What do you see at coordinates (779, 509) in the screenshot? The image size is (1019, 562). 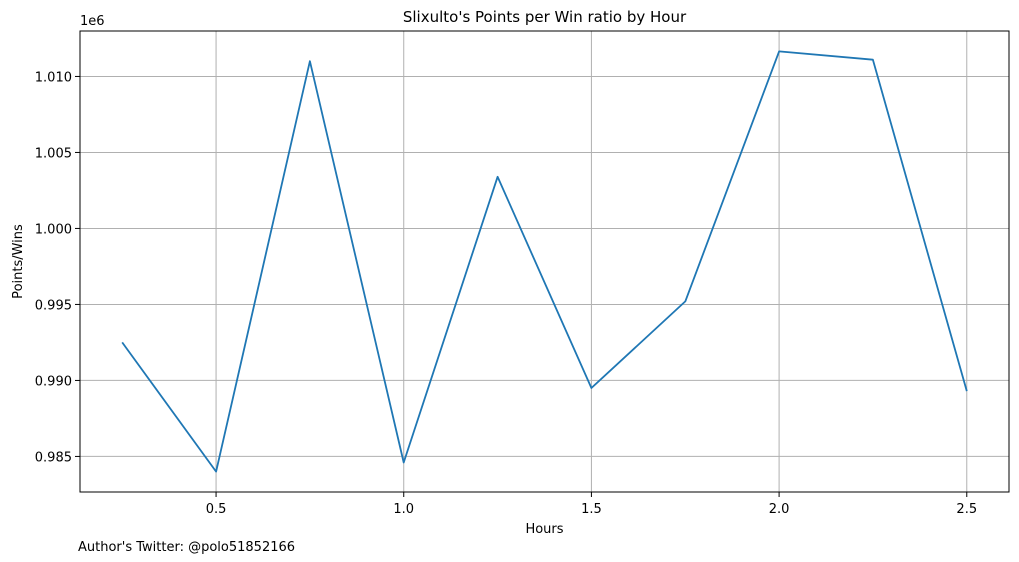 I see `x-tick-label: 2.0` at bounding box center [779, 509].